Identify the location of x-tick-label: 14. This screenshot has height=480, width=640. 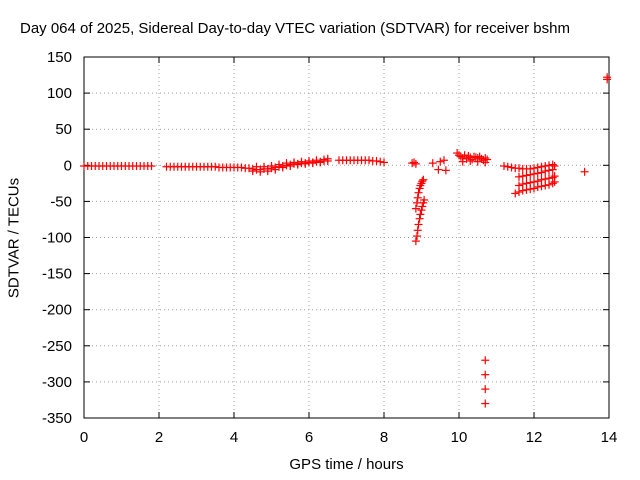
(609, 437).